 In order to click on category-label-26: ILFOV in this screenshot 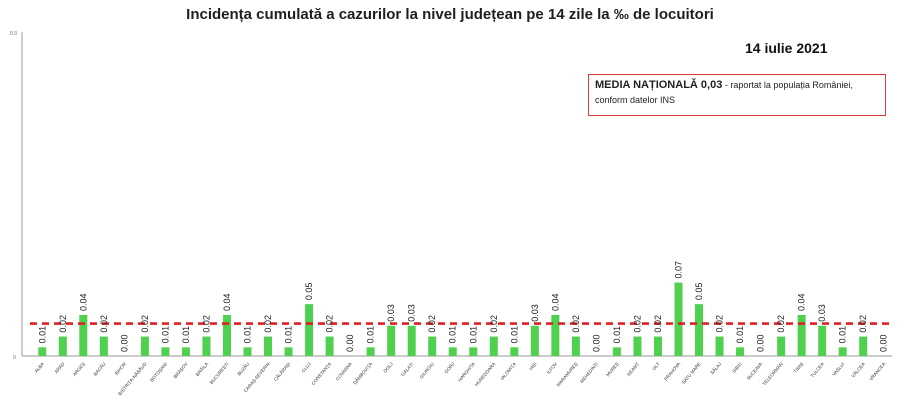, I will do `click(552, 368)`.